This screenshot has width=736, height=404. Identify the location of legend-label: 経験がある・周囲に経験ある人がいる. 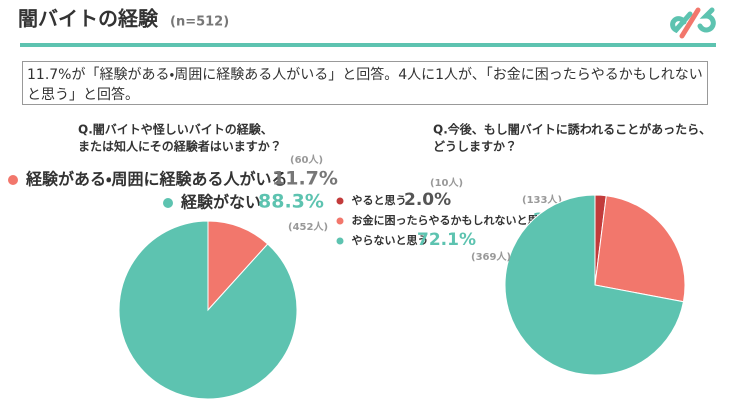
(156, 179).